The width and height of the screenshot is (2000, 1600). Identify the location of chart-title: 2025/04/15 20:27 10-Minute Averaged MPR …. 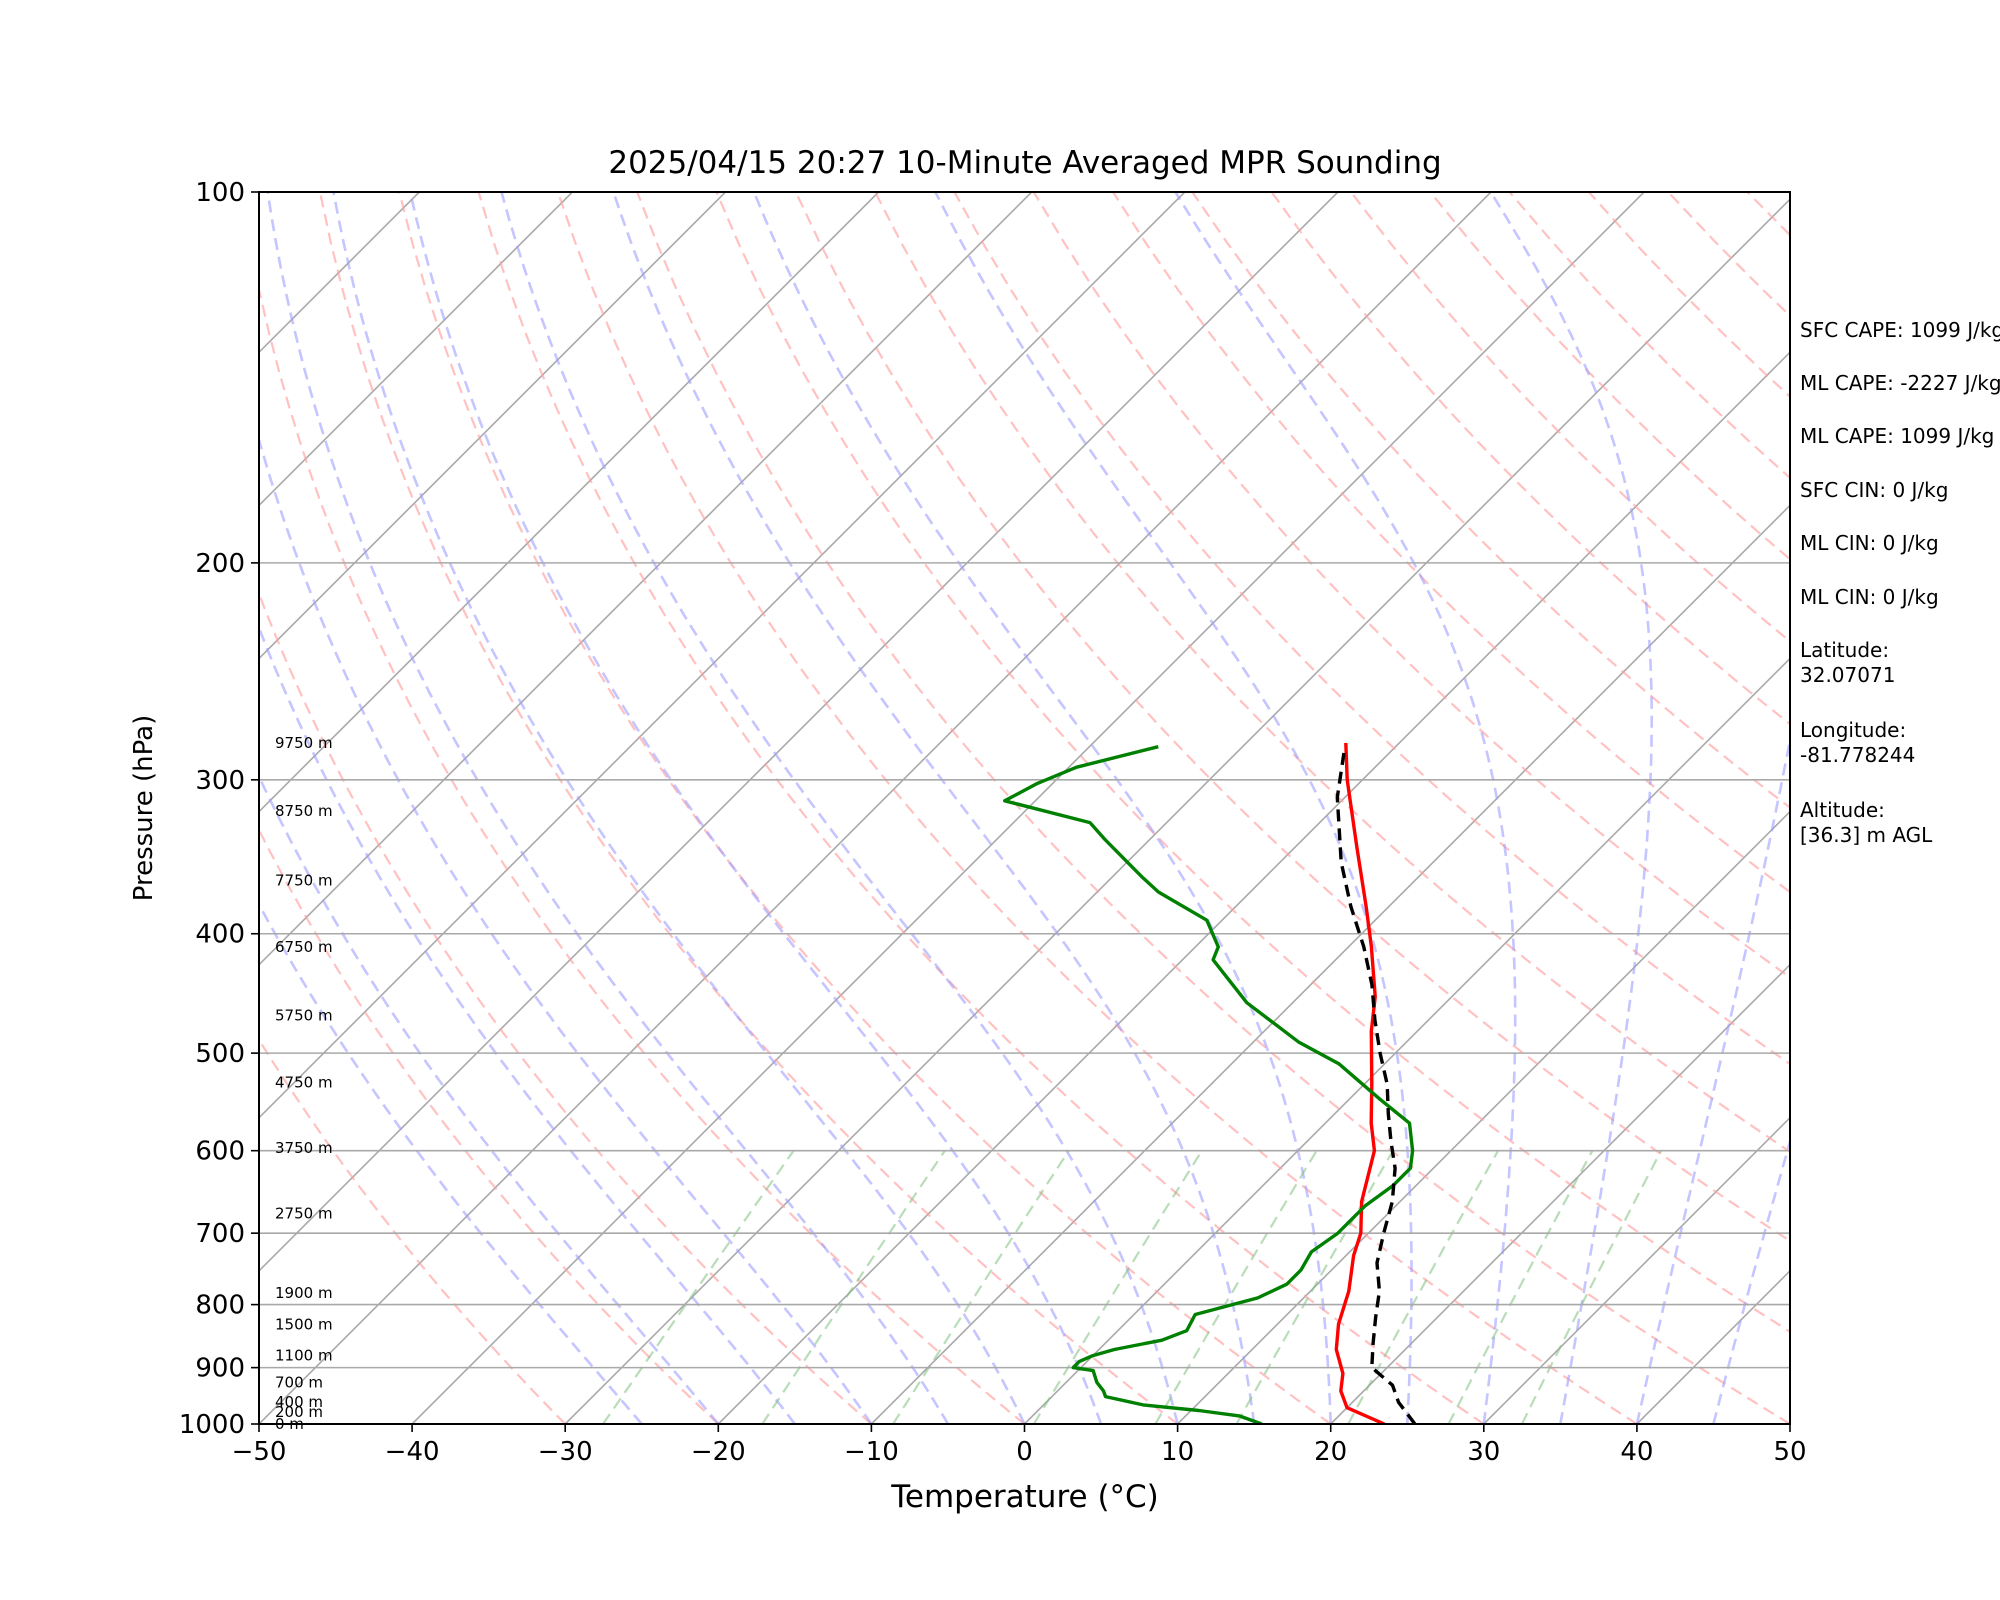
(1024, 163).